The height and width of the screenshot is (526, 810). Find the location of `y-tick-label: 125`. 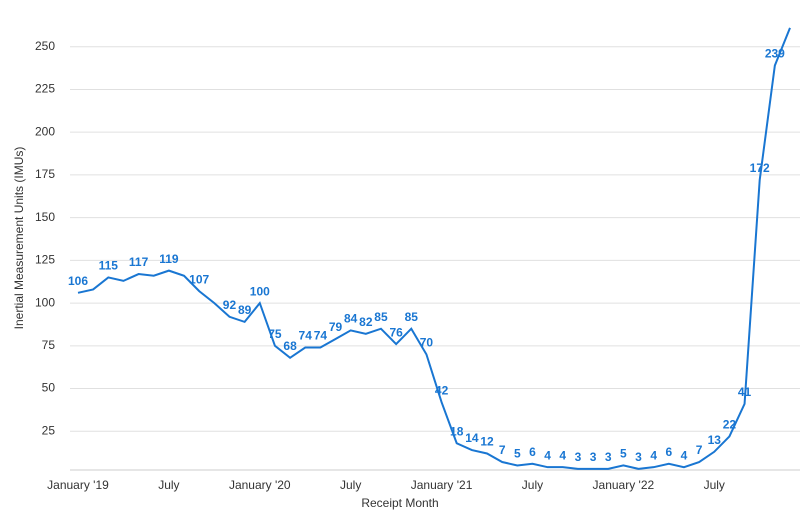

y-tick-label: 125 is located at coordinates (45, 260).